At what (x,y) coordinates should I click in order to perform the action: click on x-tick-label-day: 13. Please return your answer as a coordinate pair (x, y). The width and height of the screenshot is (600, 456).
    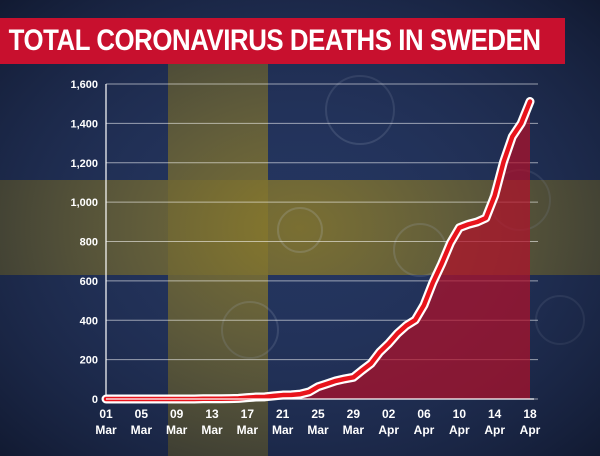
    Looking at the image, I should click on (212, 414).